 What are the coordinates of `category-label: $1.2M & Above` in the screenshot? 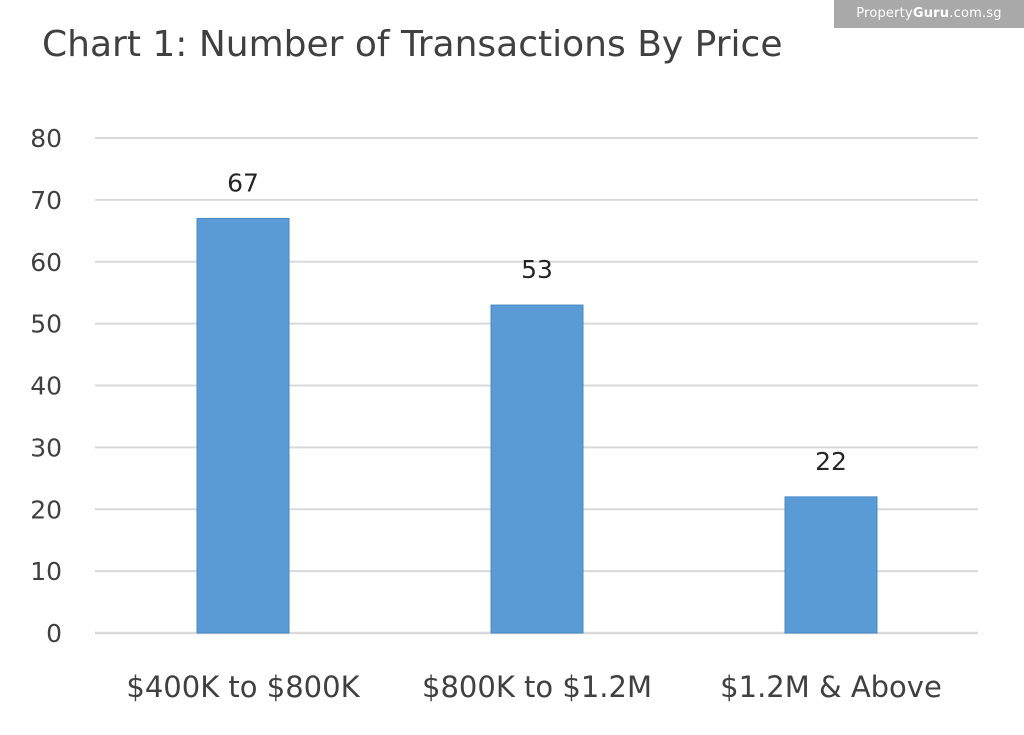 It's located at (831, 687).